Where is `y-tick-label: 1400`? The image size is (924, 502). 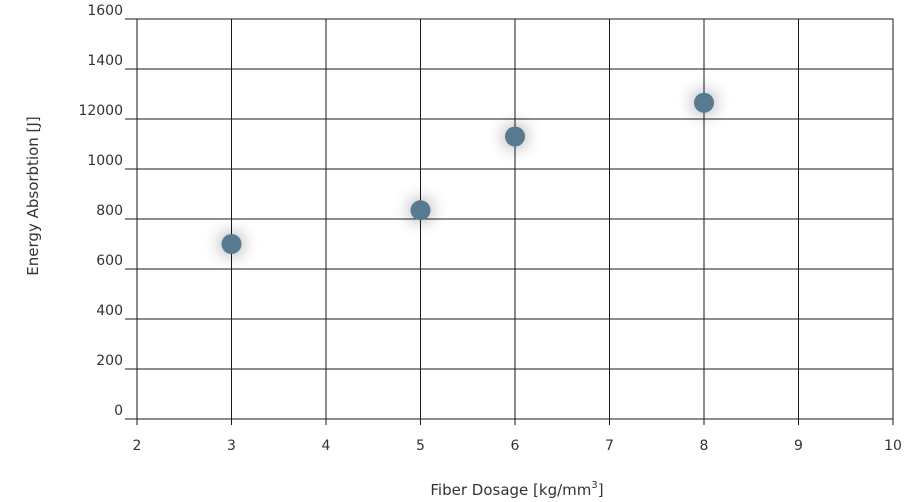 y-tick-label: 1400 is located at coordinates (105, 61).